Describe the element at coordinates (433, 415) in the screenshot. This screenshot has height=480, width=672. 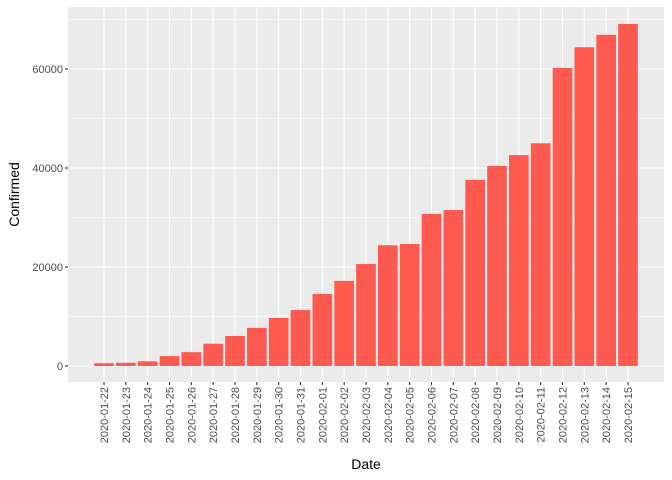
I see `x-tick-label: 2020-02-06` at that location.